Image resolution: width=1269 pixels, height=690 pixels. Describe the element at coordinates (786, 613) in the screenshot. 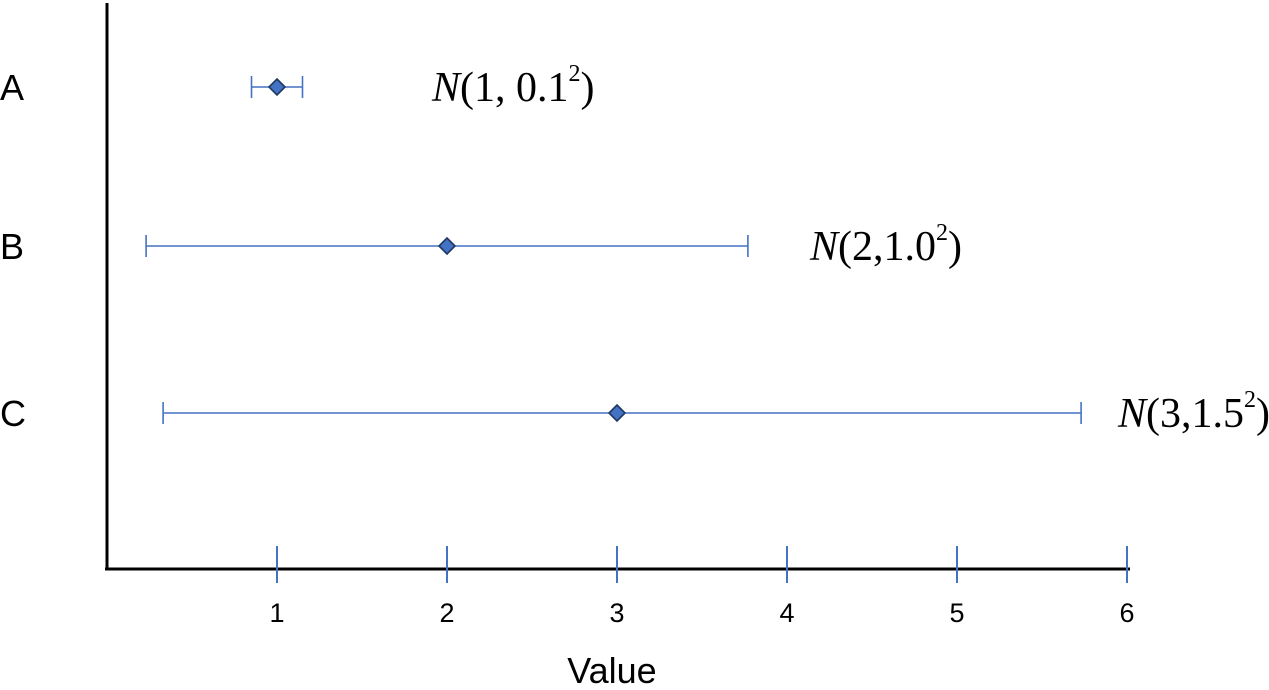

I see `x-tick-label-4: 4` at that location.